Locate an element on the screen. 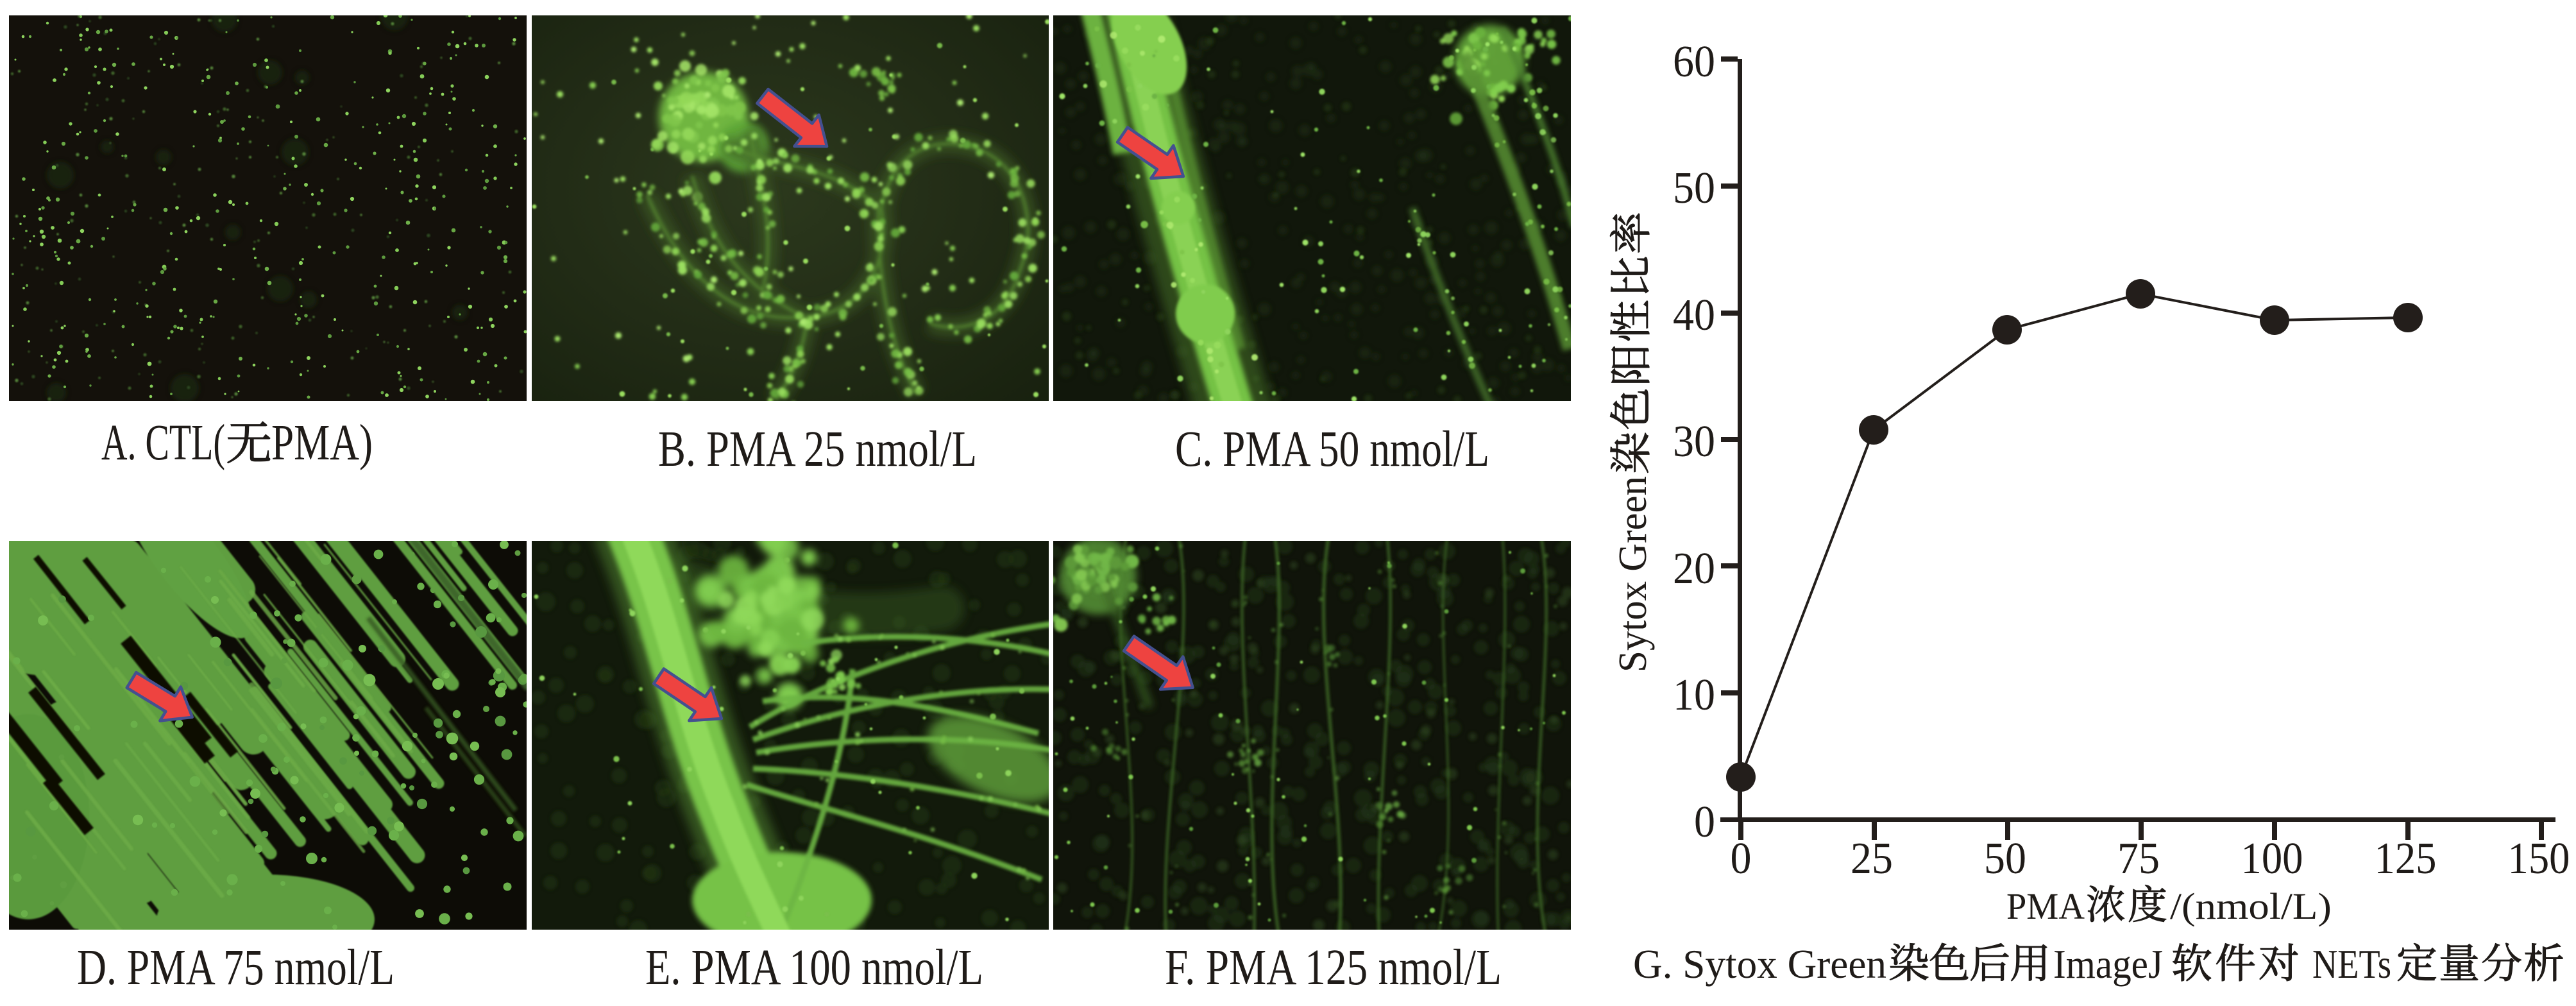  svg-text: NETs is located at coordinates (2351, 964).